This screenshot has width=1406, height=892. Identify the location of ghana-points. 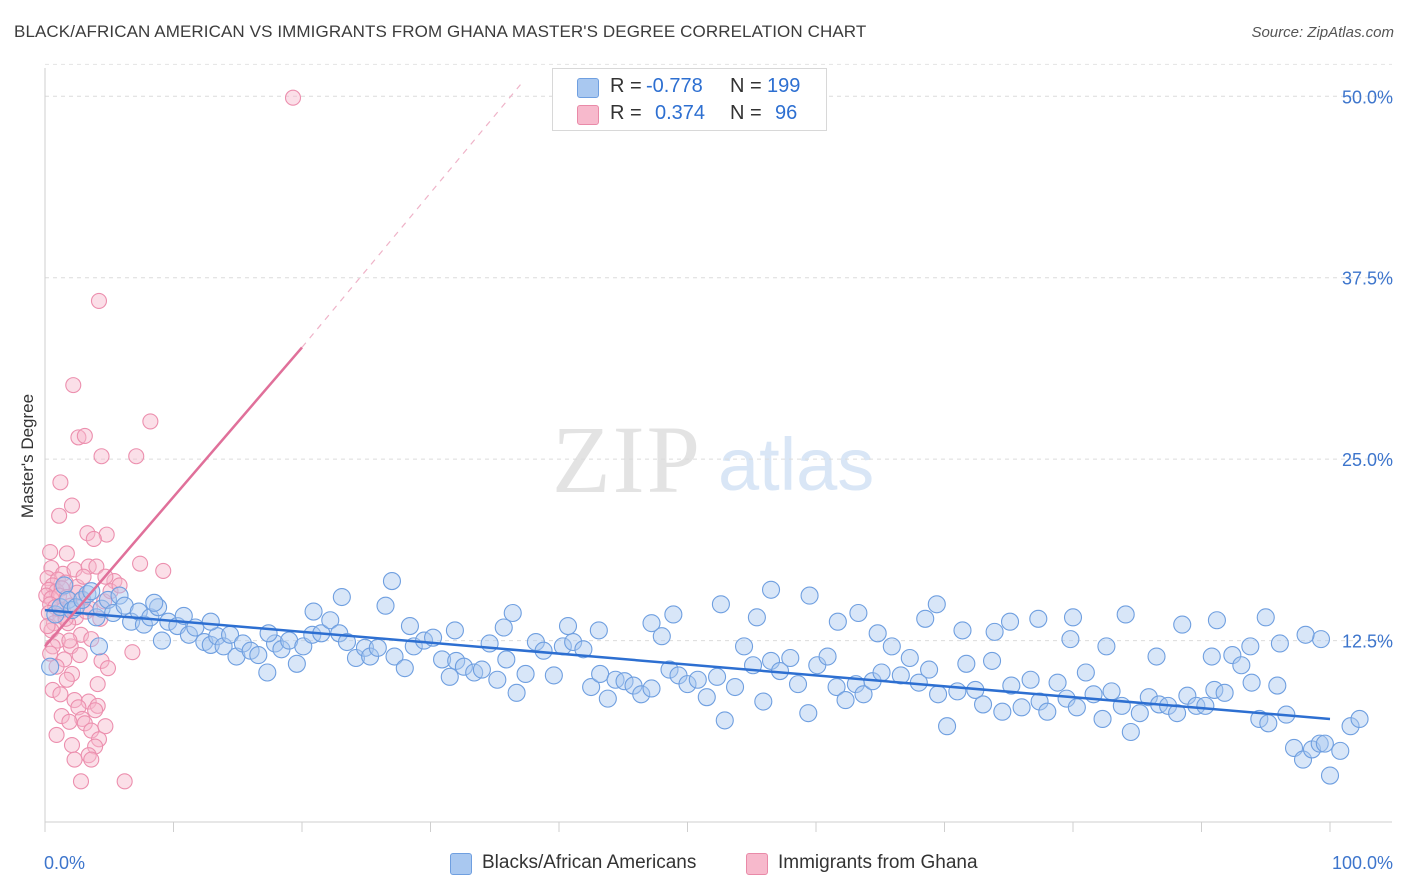
(170, 439).